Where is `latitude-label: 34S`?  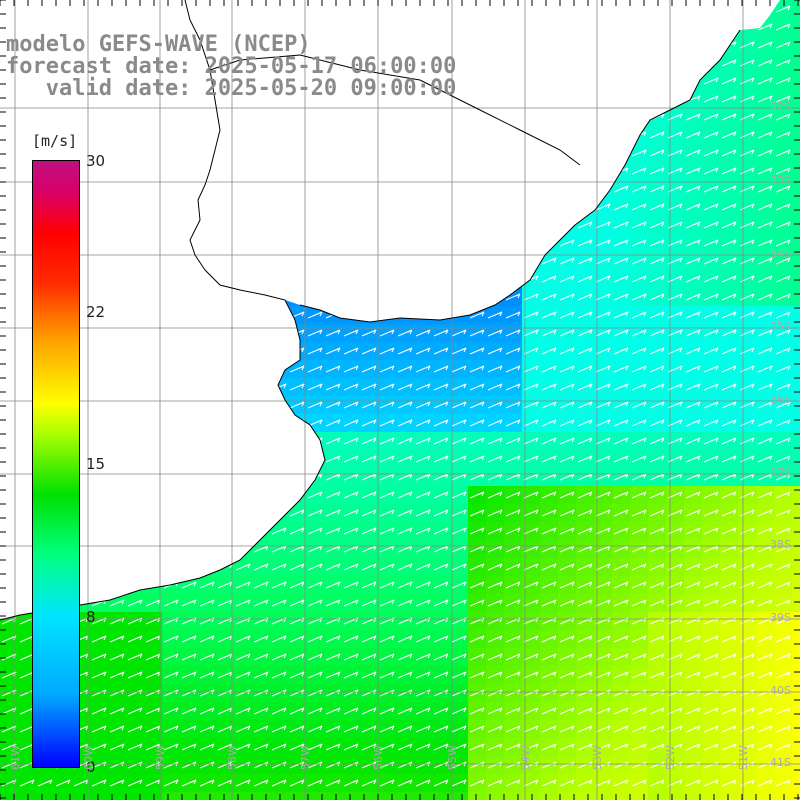 latitude-label: 34S is located at coordinates (780, 253).